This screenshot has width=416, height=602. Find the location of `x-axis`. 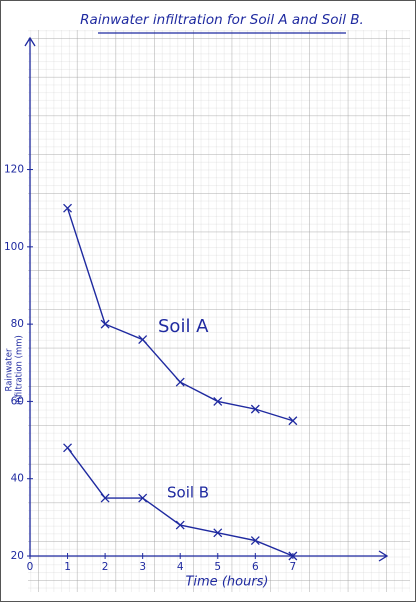

x-axis is located at coordinates (209, 556).